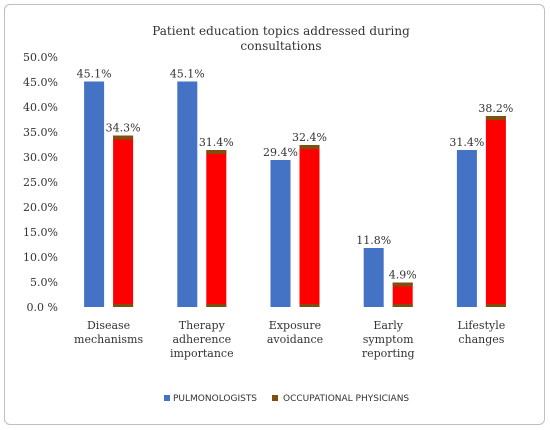 The image size is (550, 430). I want to click on category-label: avoidance, so click(295, 339).